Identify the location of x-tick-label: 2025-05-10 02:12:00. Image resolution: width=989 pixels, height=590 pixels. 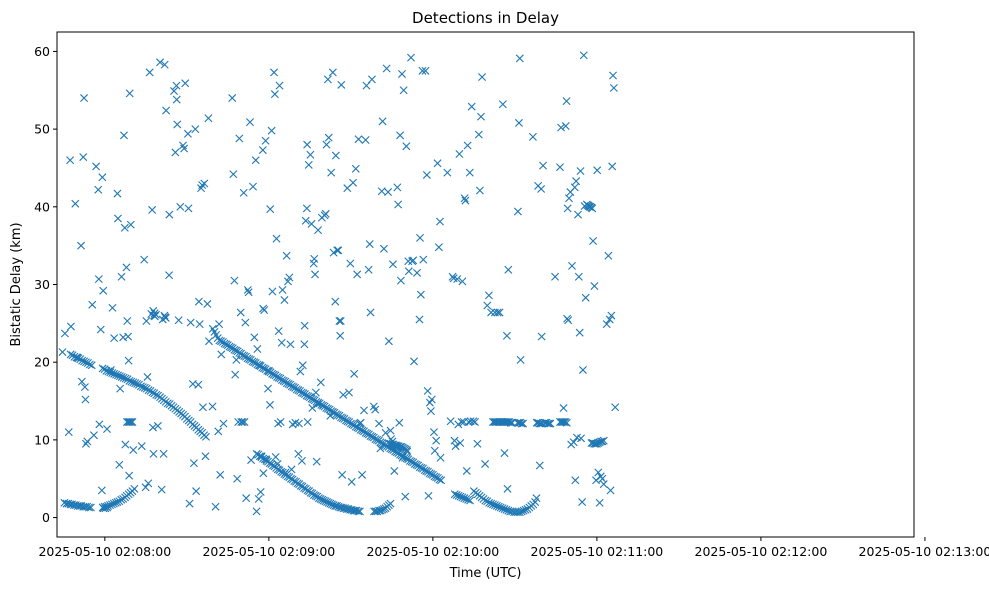
(761, 551).